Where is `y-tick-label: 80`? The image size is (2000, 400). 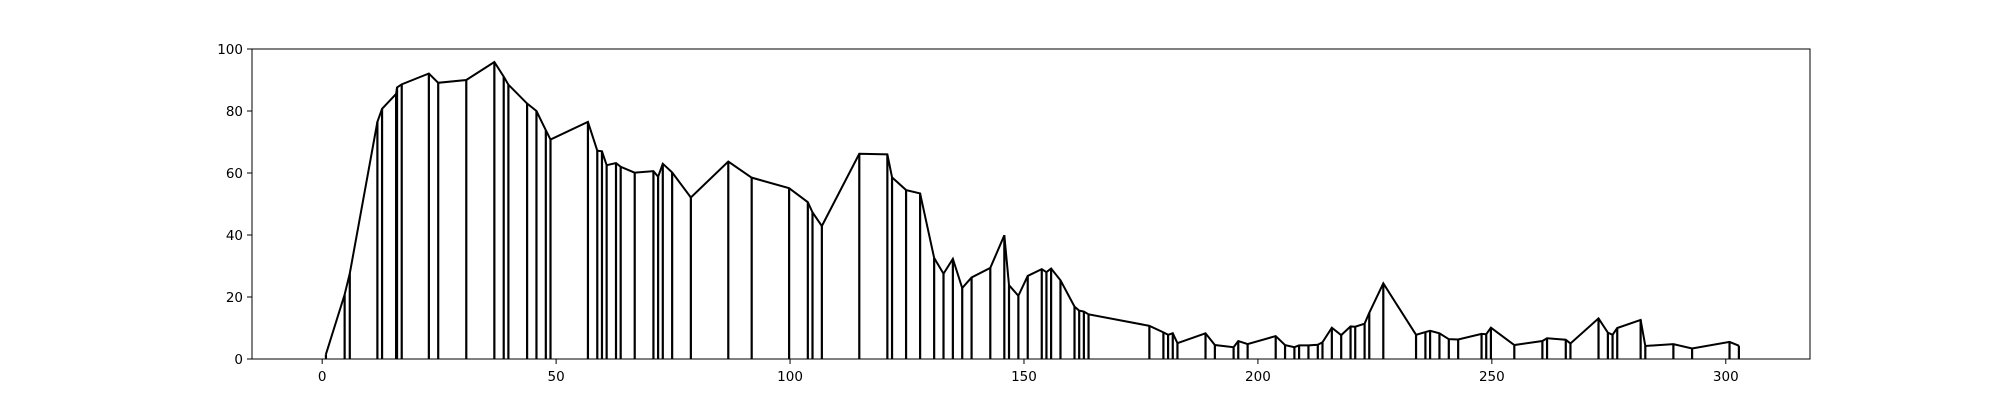
y-tick-label: 80 is located at coordinates (234, 112).